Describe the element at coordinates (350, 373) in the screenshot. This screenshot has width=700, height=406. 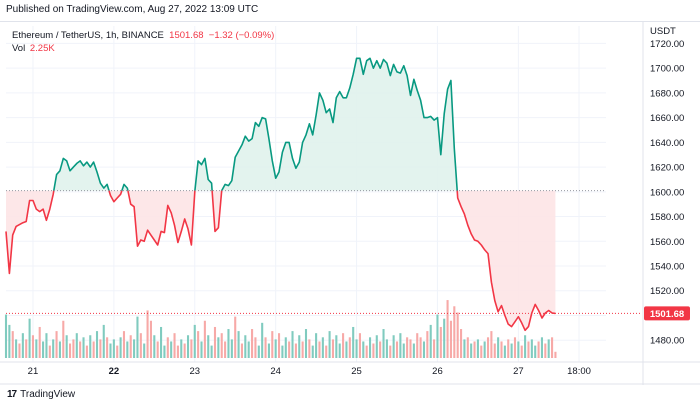
I see `time-axis: 21 22 23 24 25 26 27 18:00` at that location.